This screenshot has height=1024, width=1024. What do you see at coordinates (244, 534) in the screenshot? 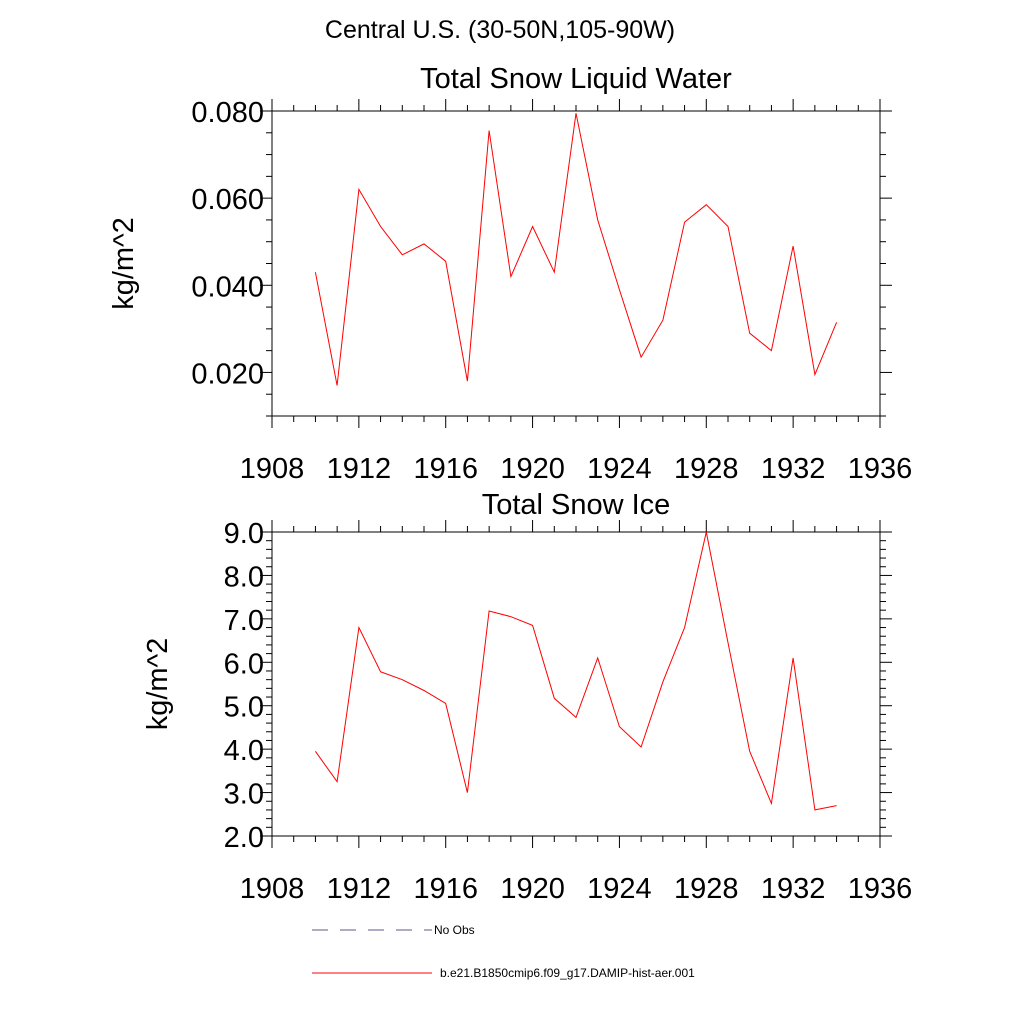
I see `y-tick-label: 9.0` at bounding box center [244, 534].